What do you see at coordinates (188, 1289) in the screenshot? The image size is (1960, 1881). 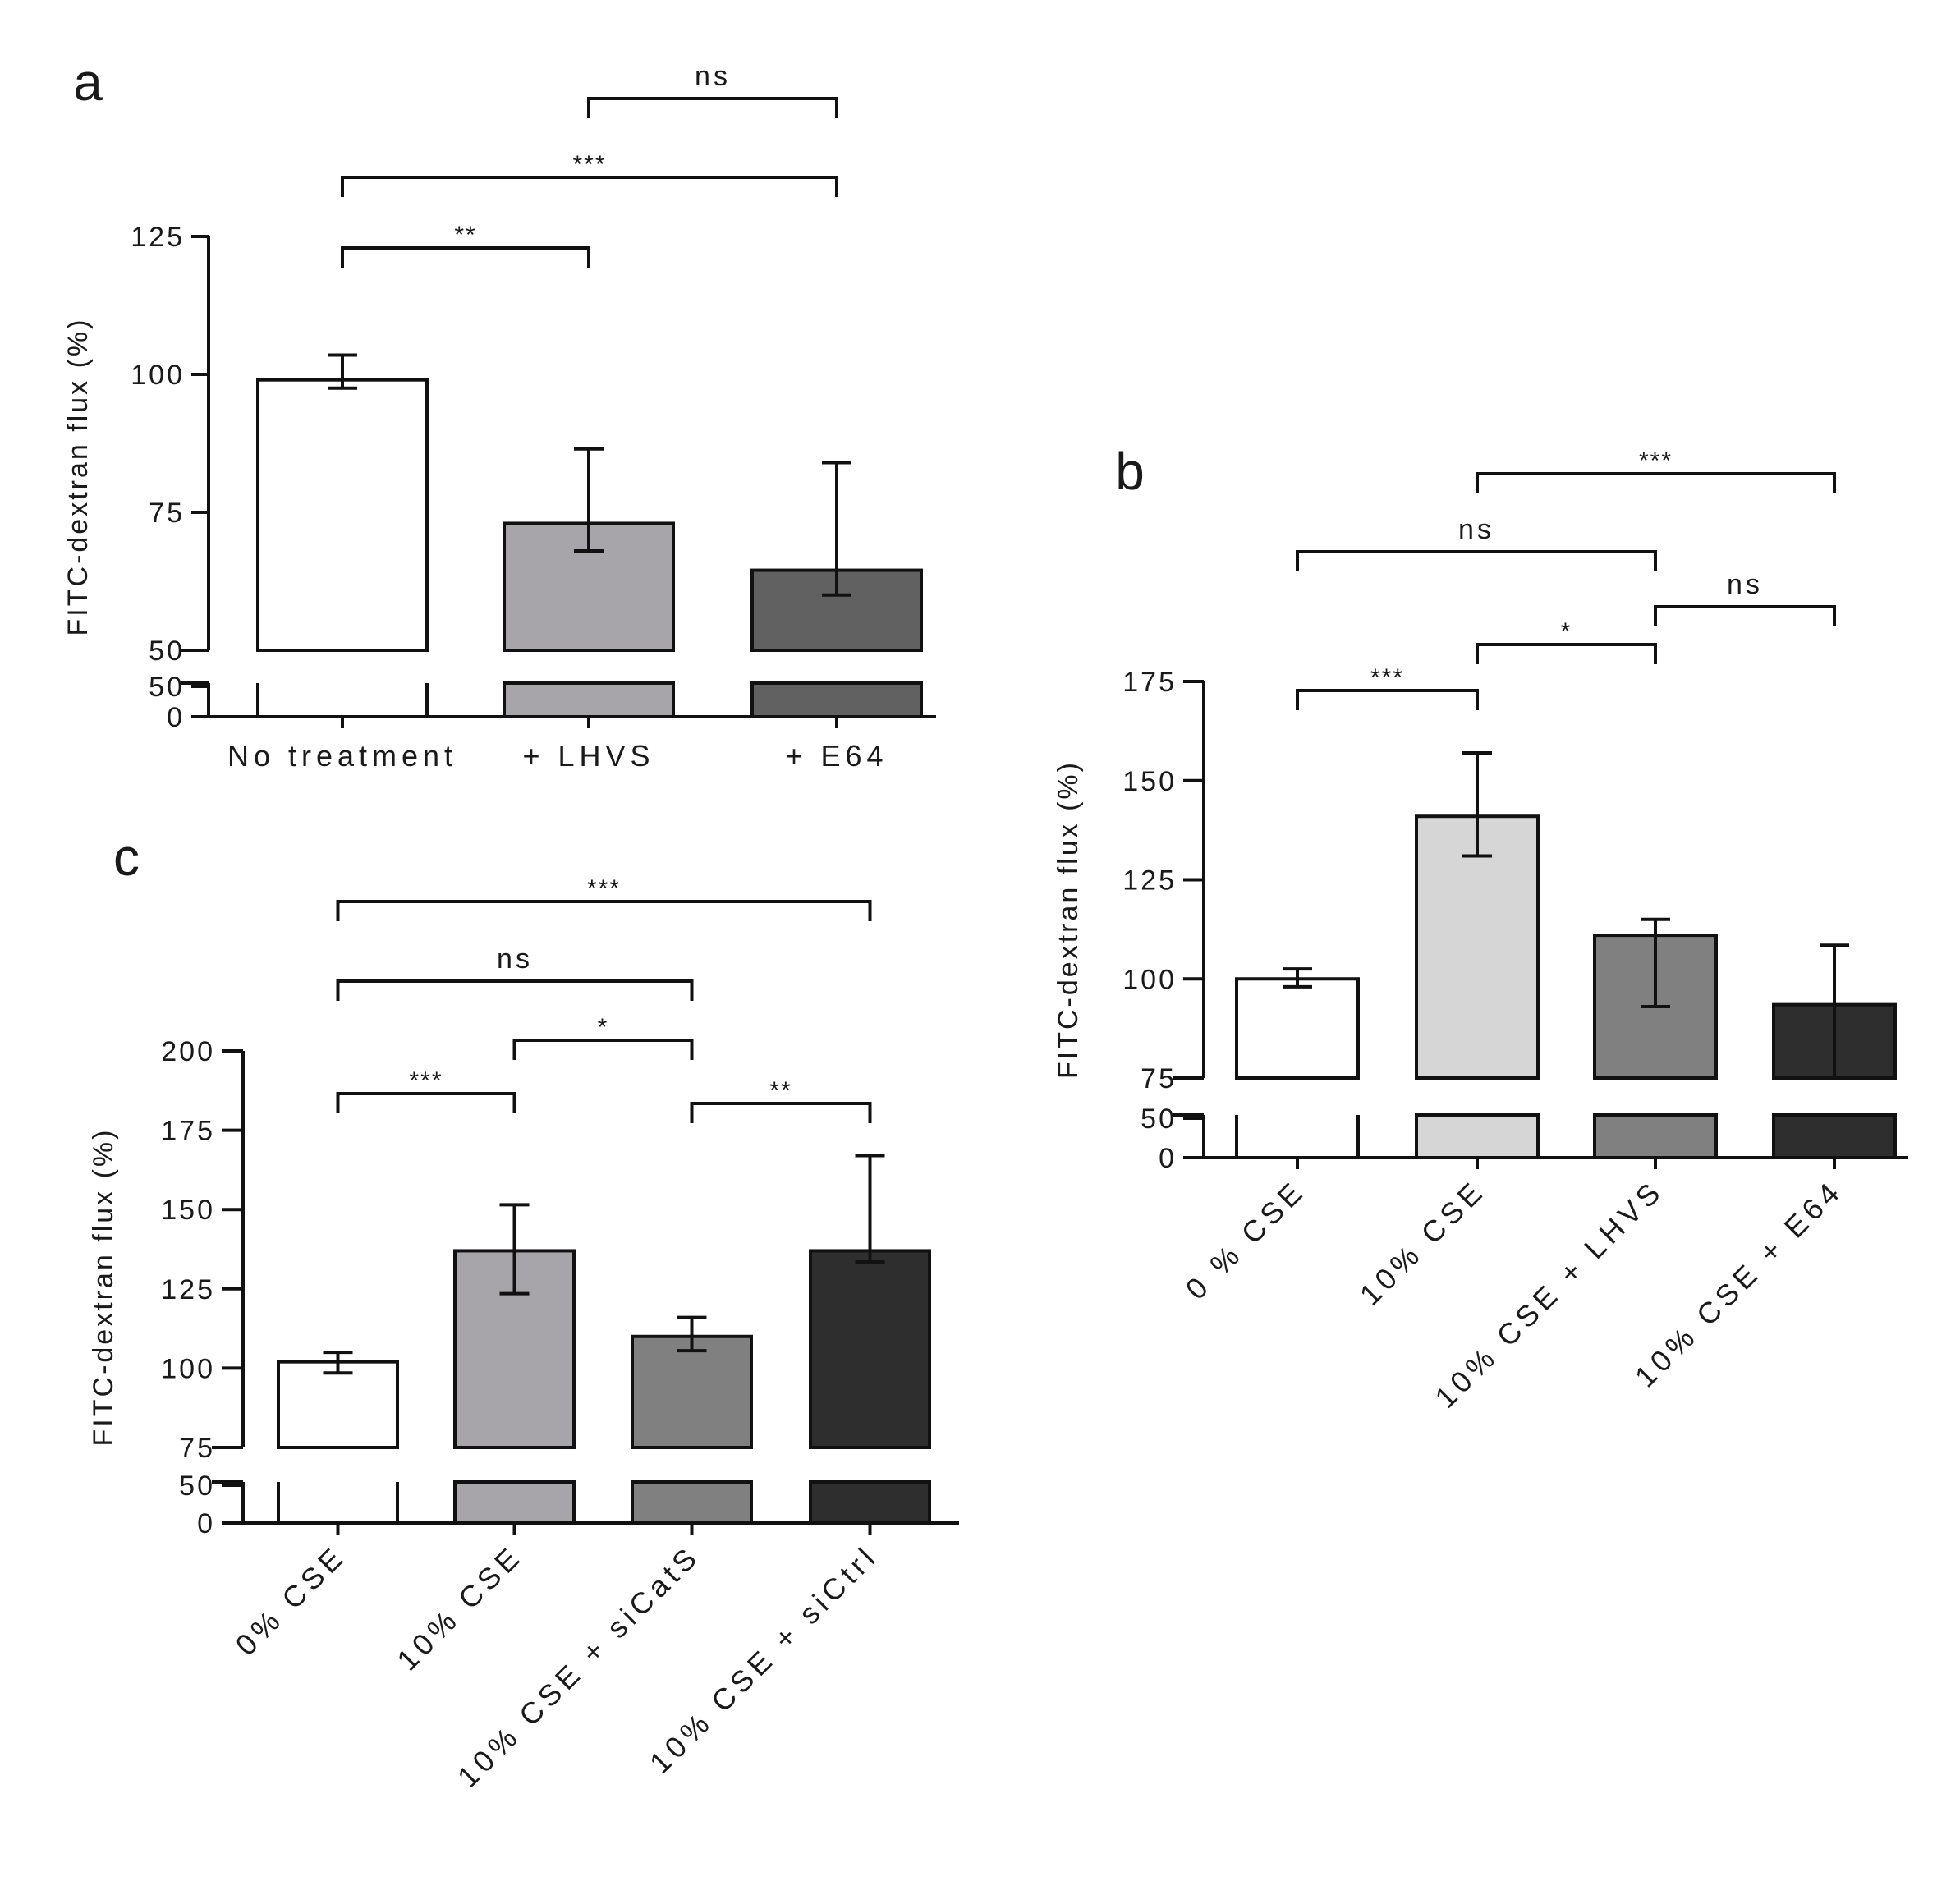 I see `panel-c-y-tick-label-3: 125` at bounding box center [188, 1289].